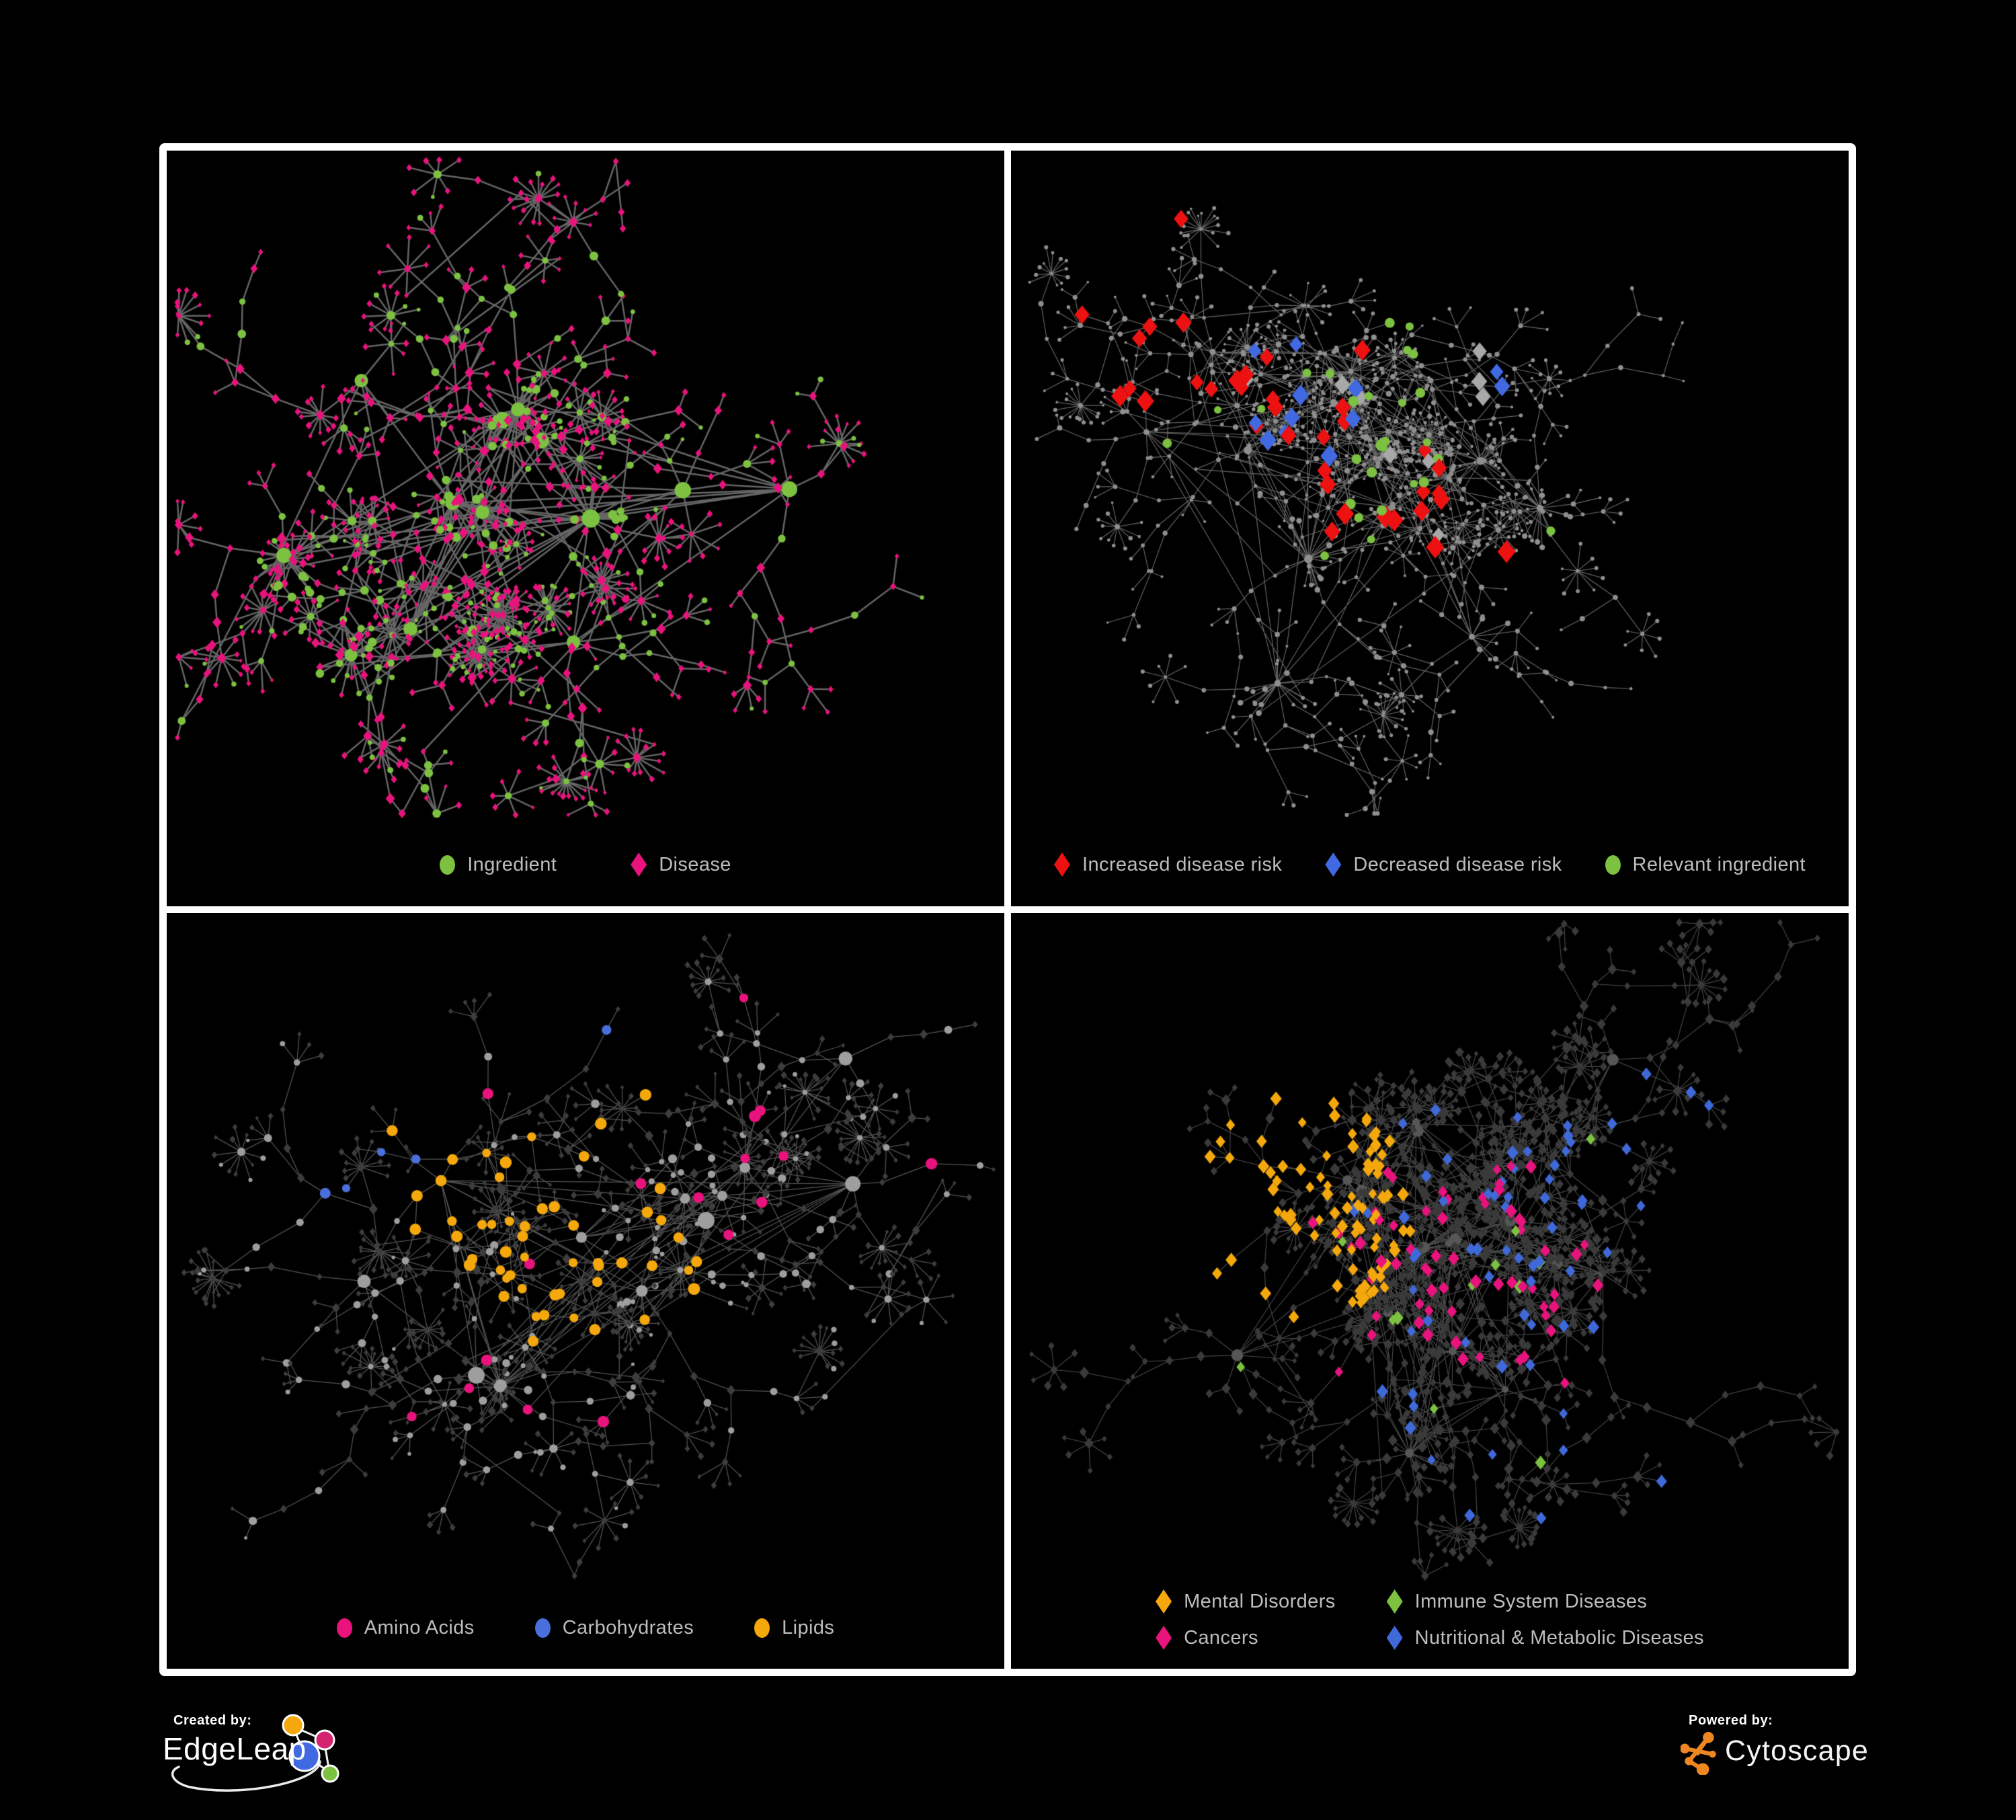 This screenshot has width=2016, height=1820. I want to click on edgeleap-credit: Created by: EdgeLeap, so click(266, 1759).